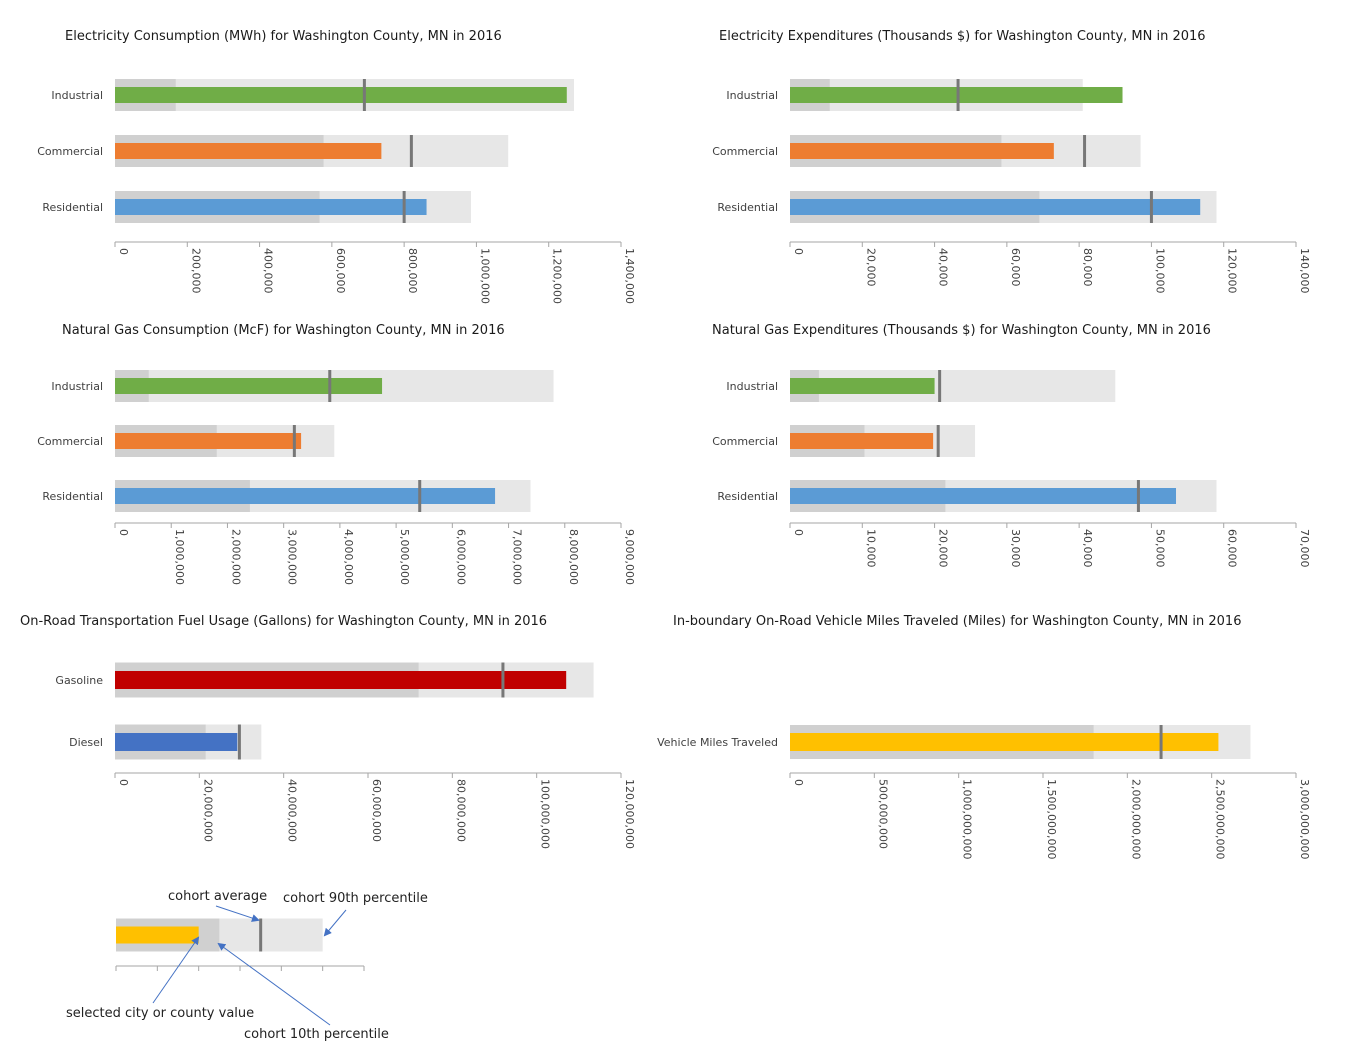 The width and height of the screenshot is (1350, 1052). Describe the element at coordinates (629, 814) in the screenshot. I see `tick-label: 120,000,000` at that location.